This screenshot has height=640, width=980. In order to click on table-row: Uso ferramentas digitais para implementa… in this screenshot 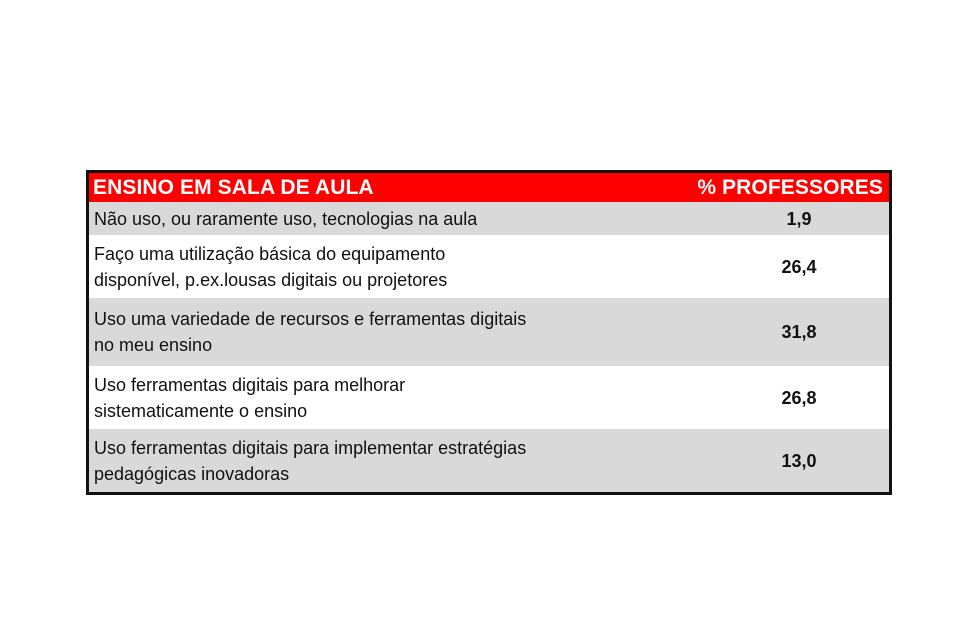, I will do `click(489, 460)`.